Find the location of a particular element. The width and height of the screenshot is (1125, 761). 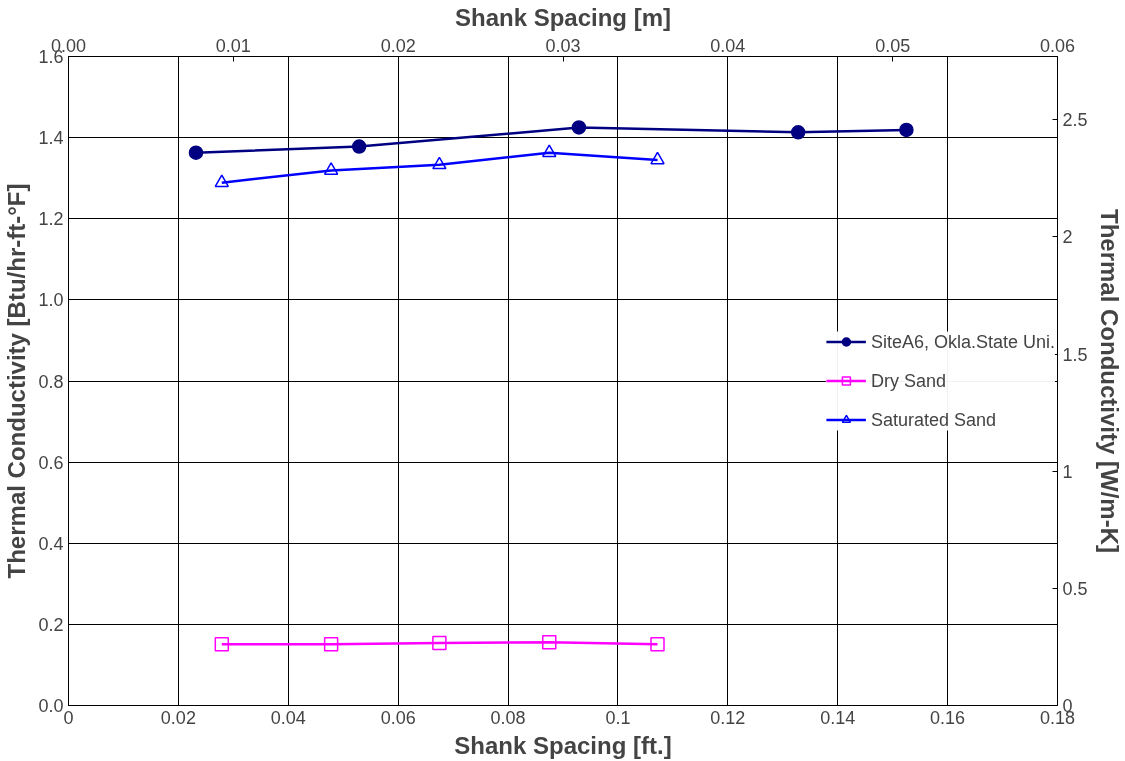

y-tick-label: 0.0 is located at coordinates (51, 706).